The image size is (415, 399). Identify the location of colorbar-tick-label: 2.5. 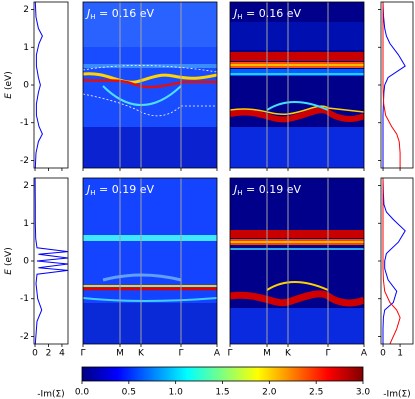
(316, 393).